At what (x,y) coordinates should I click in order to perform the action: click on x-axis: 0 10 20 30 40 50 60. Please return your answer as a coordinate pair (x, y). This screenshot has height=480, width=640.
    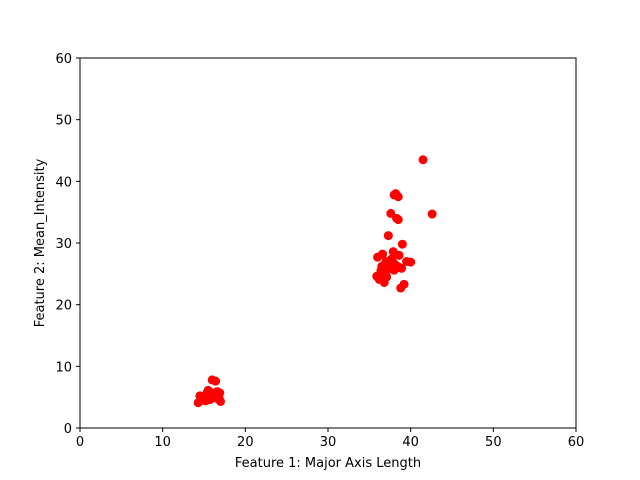
    Looking at the image, I should click on (330, 439).